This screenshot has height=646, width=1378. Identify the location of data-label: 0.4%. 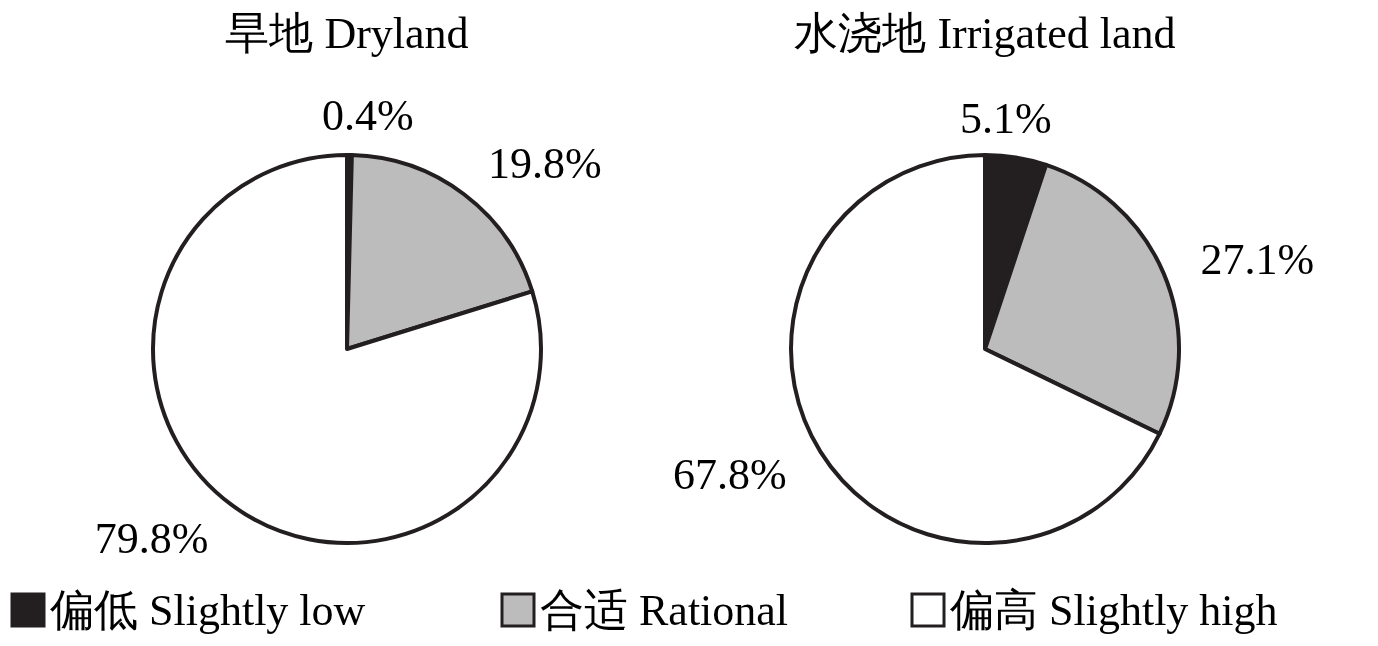
(368, 116).